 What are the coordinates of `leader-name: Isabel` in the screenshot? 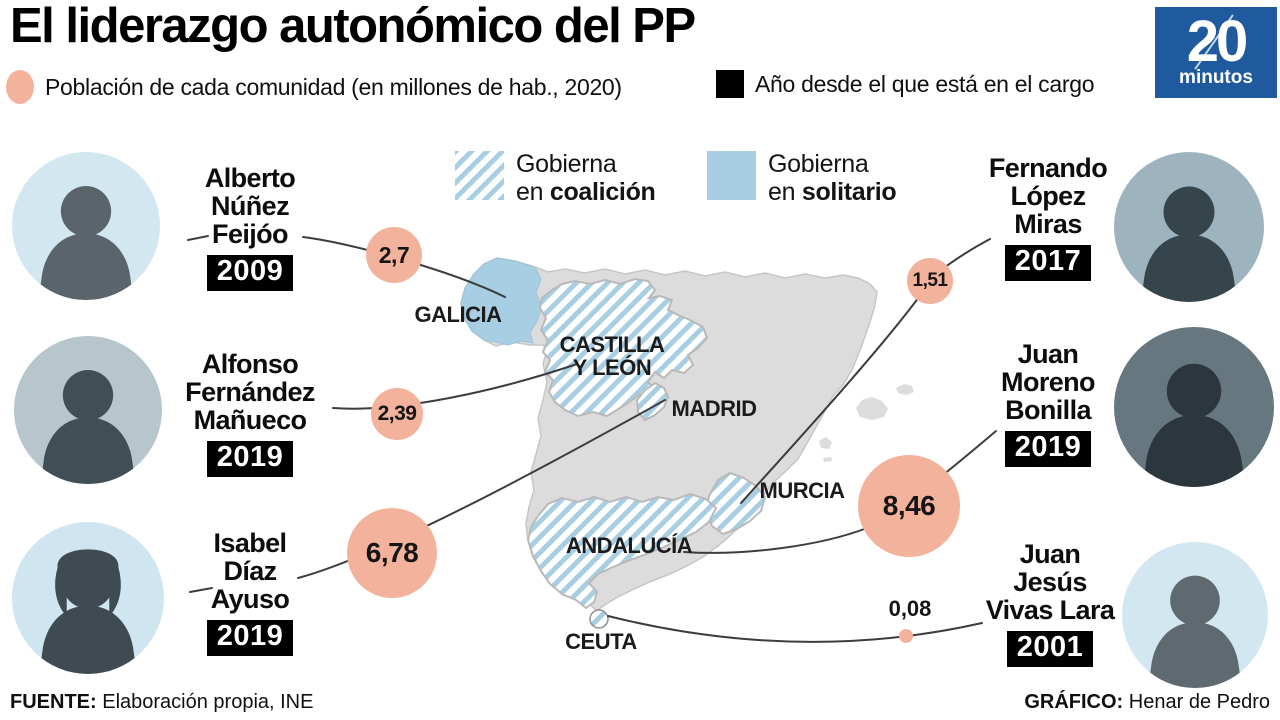 It's located at (250, 543).